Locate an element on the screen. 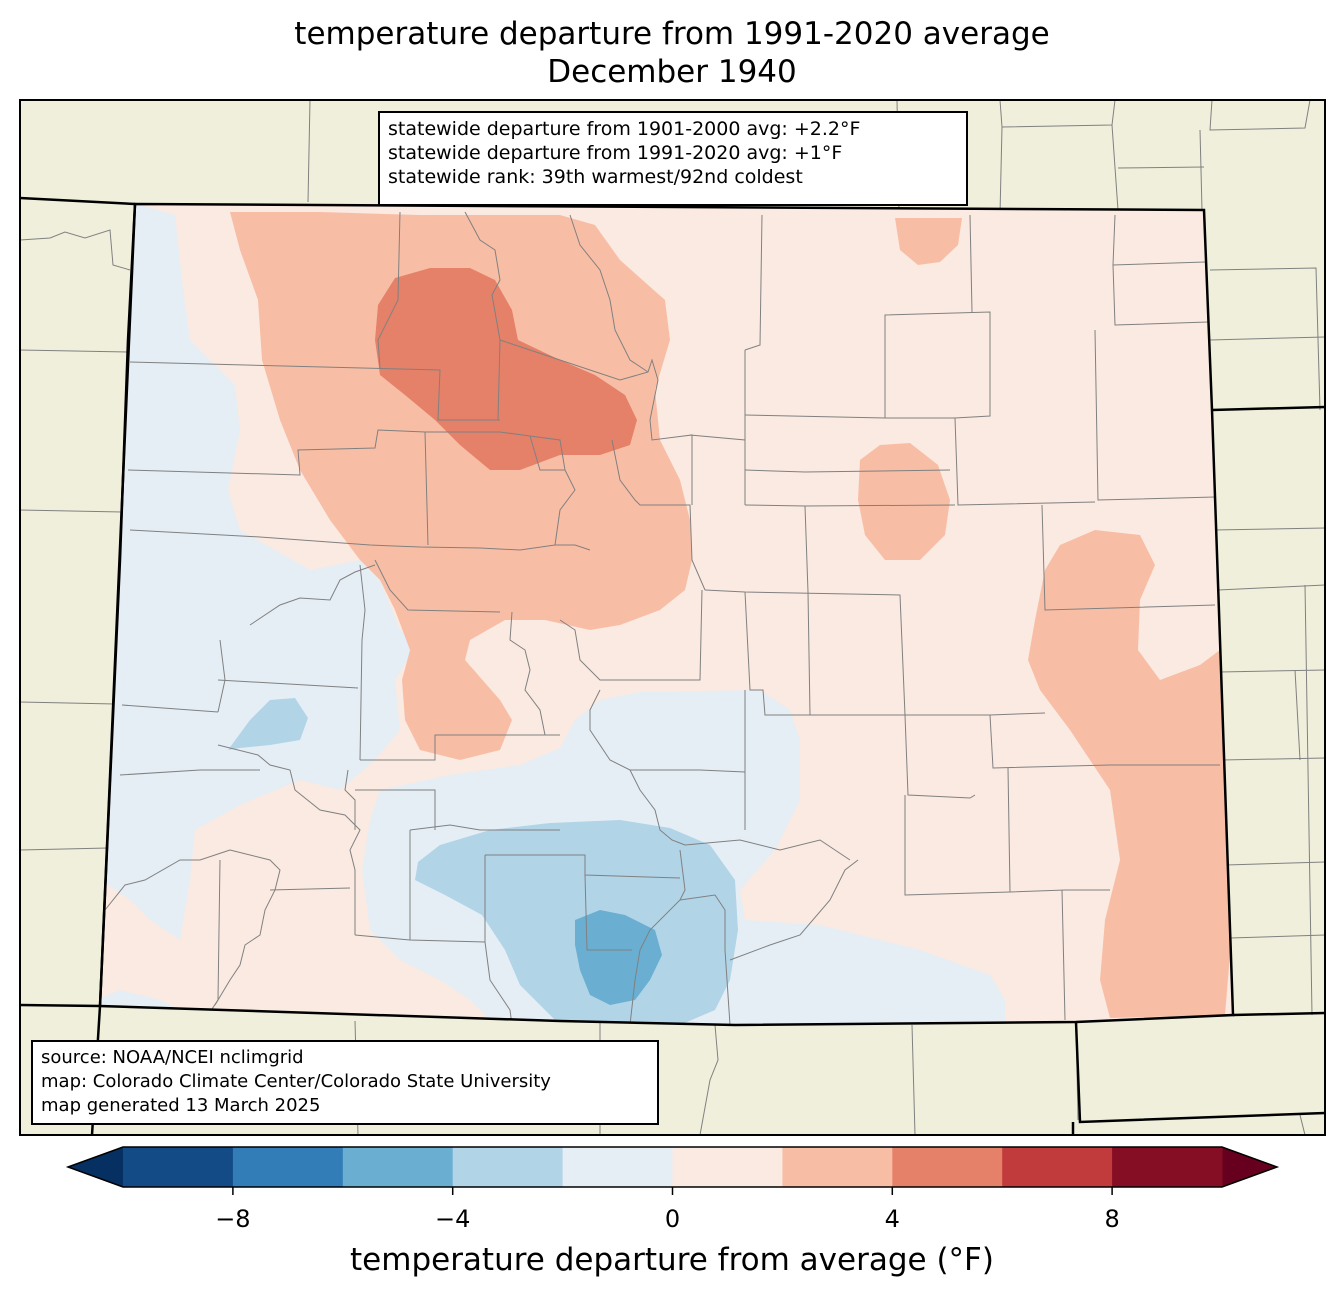 The width and height of the screenshot is (1344, 1299). colorbar-tick-label: −4 is located at coordinates (452, 1219).